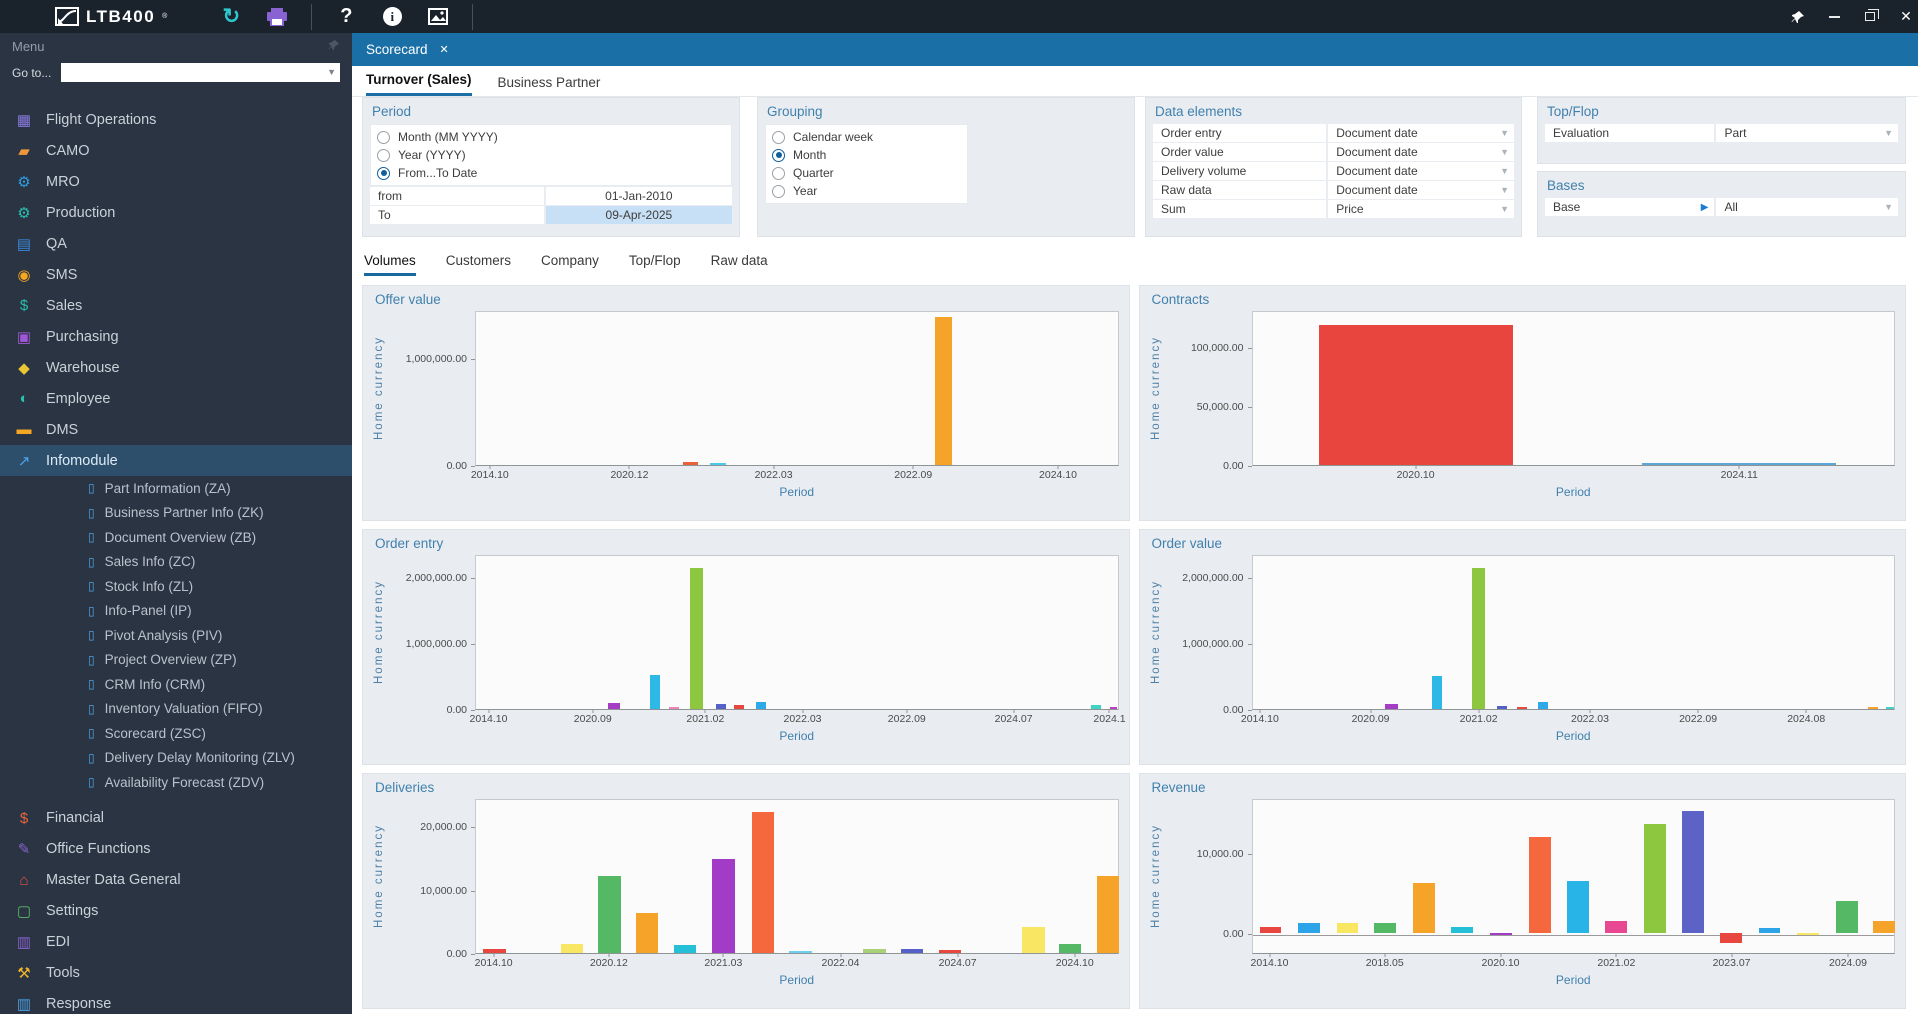 The width and height of the screenshot is (1918, 1014). Describe the element at coordinates (176, 488) in the screenshot. I see `sidebar-subitem-part-information-za: ▯ Part Information (ZA)` at that location.